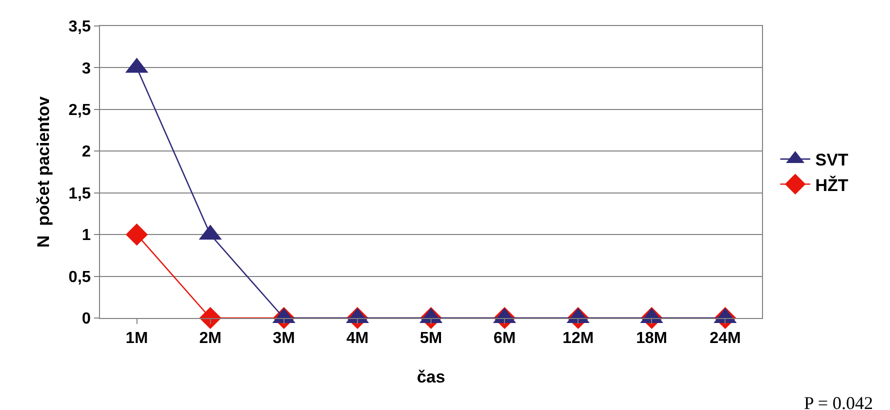 The image size is (890, 410). I want to click on x-tick-label: 2M, so click(210, 339).